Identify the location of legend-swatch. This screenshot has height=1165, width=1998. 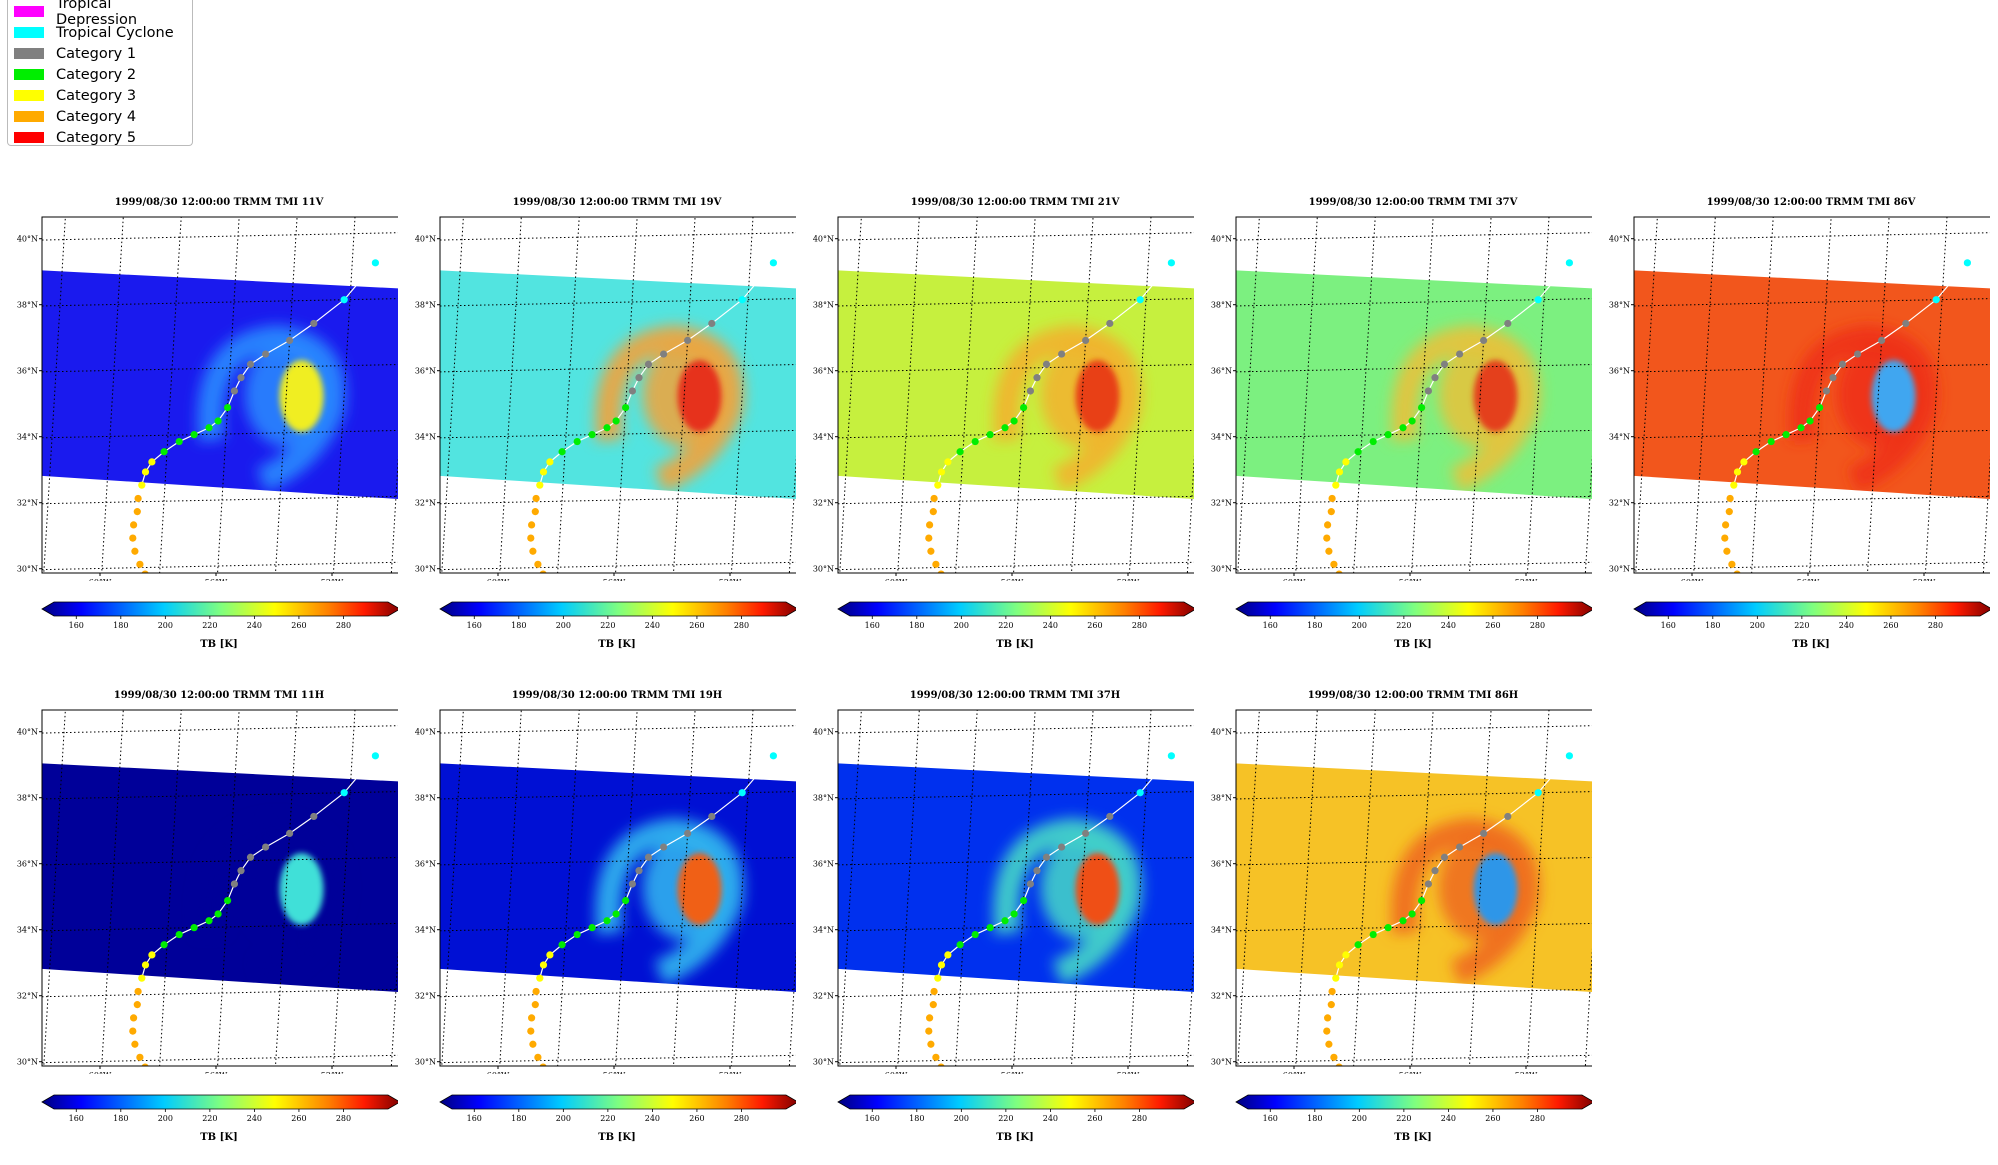
(29, 116).